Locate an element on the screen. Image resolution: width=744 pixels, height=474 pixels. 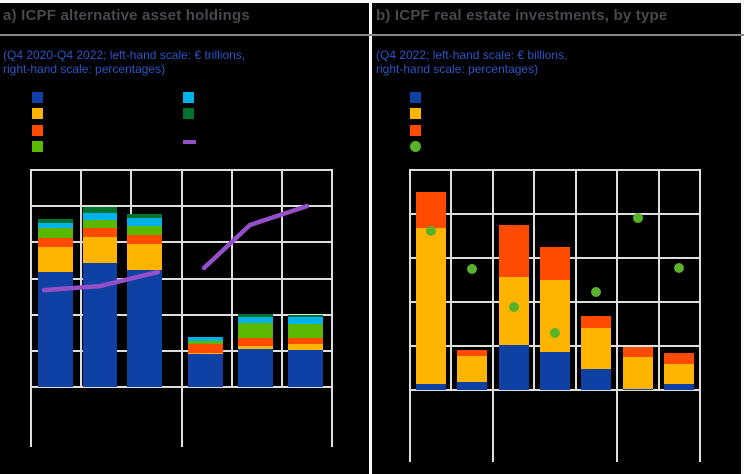
legend-swatch-dark_green is located at coordinates (188, 114).